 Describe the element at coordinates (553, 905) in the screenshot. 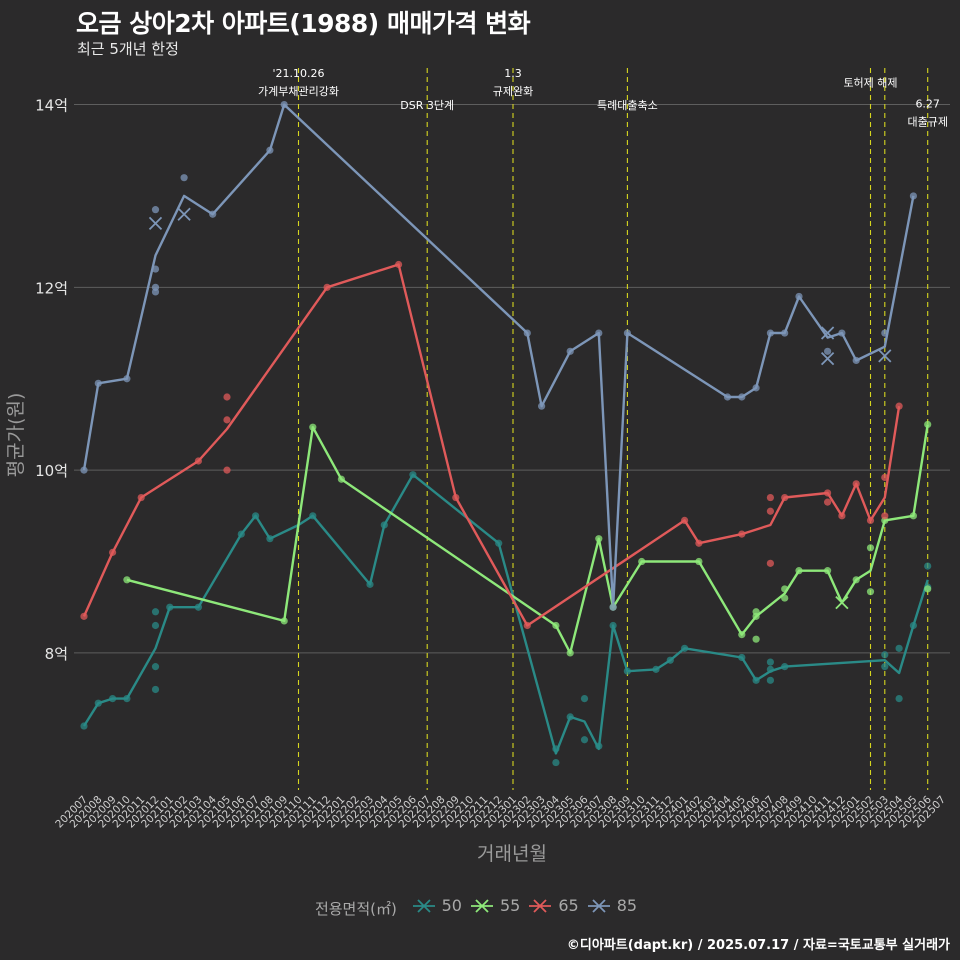

I see `legend-item-65: 65` at that location.